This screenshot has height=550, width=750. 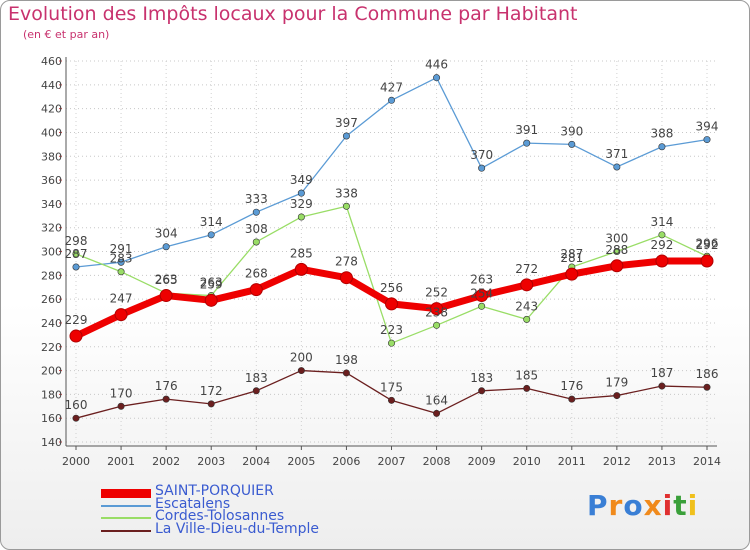 I want to click on data-label: 272, so click(x=526, y=269).